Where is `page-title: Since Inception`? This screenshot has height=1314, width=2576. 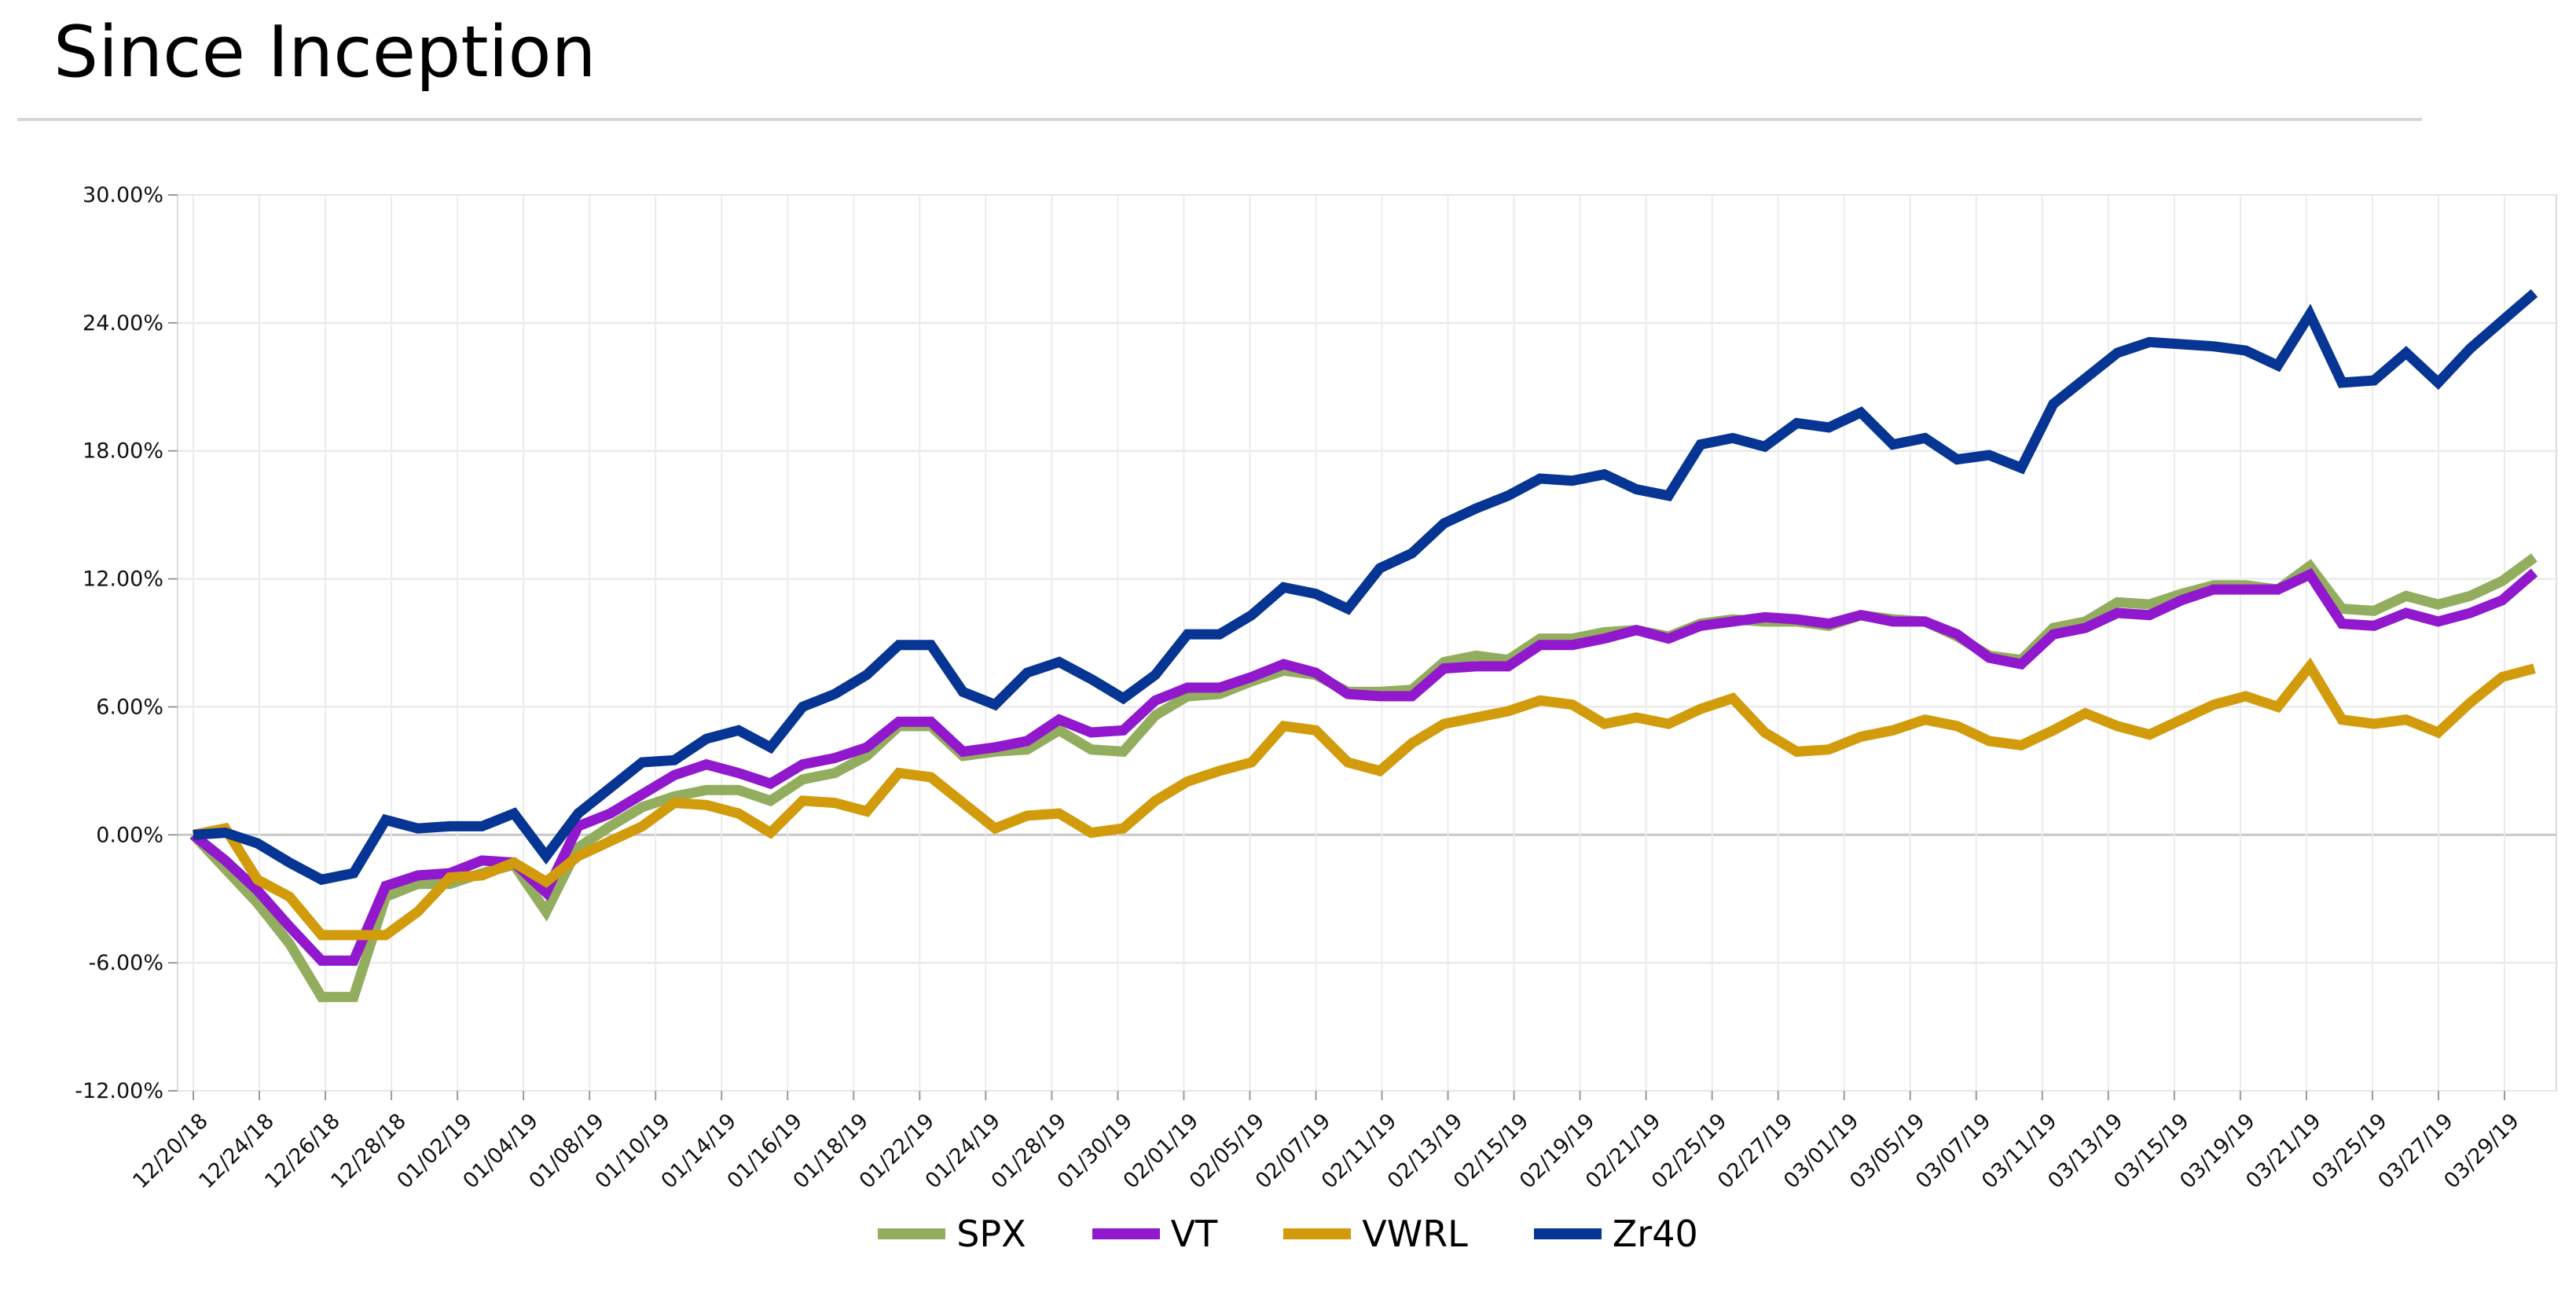 page-title: Since Inception is located at coordinates (324, 52).